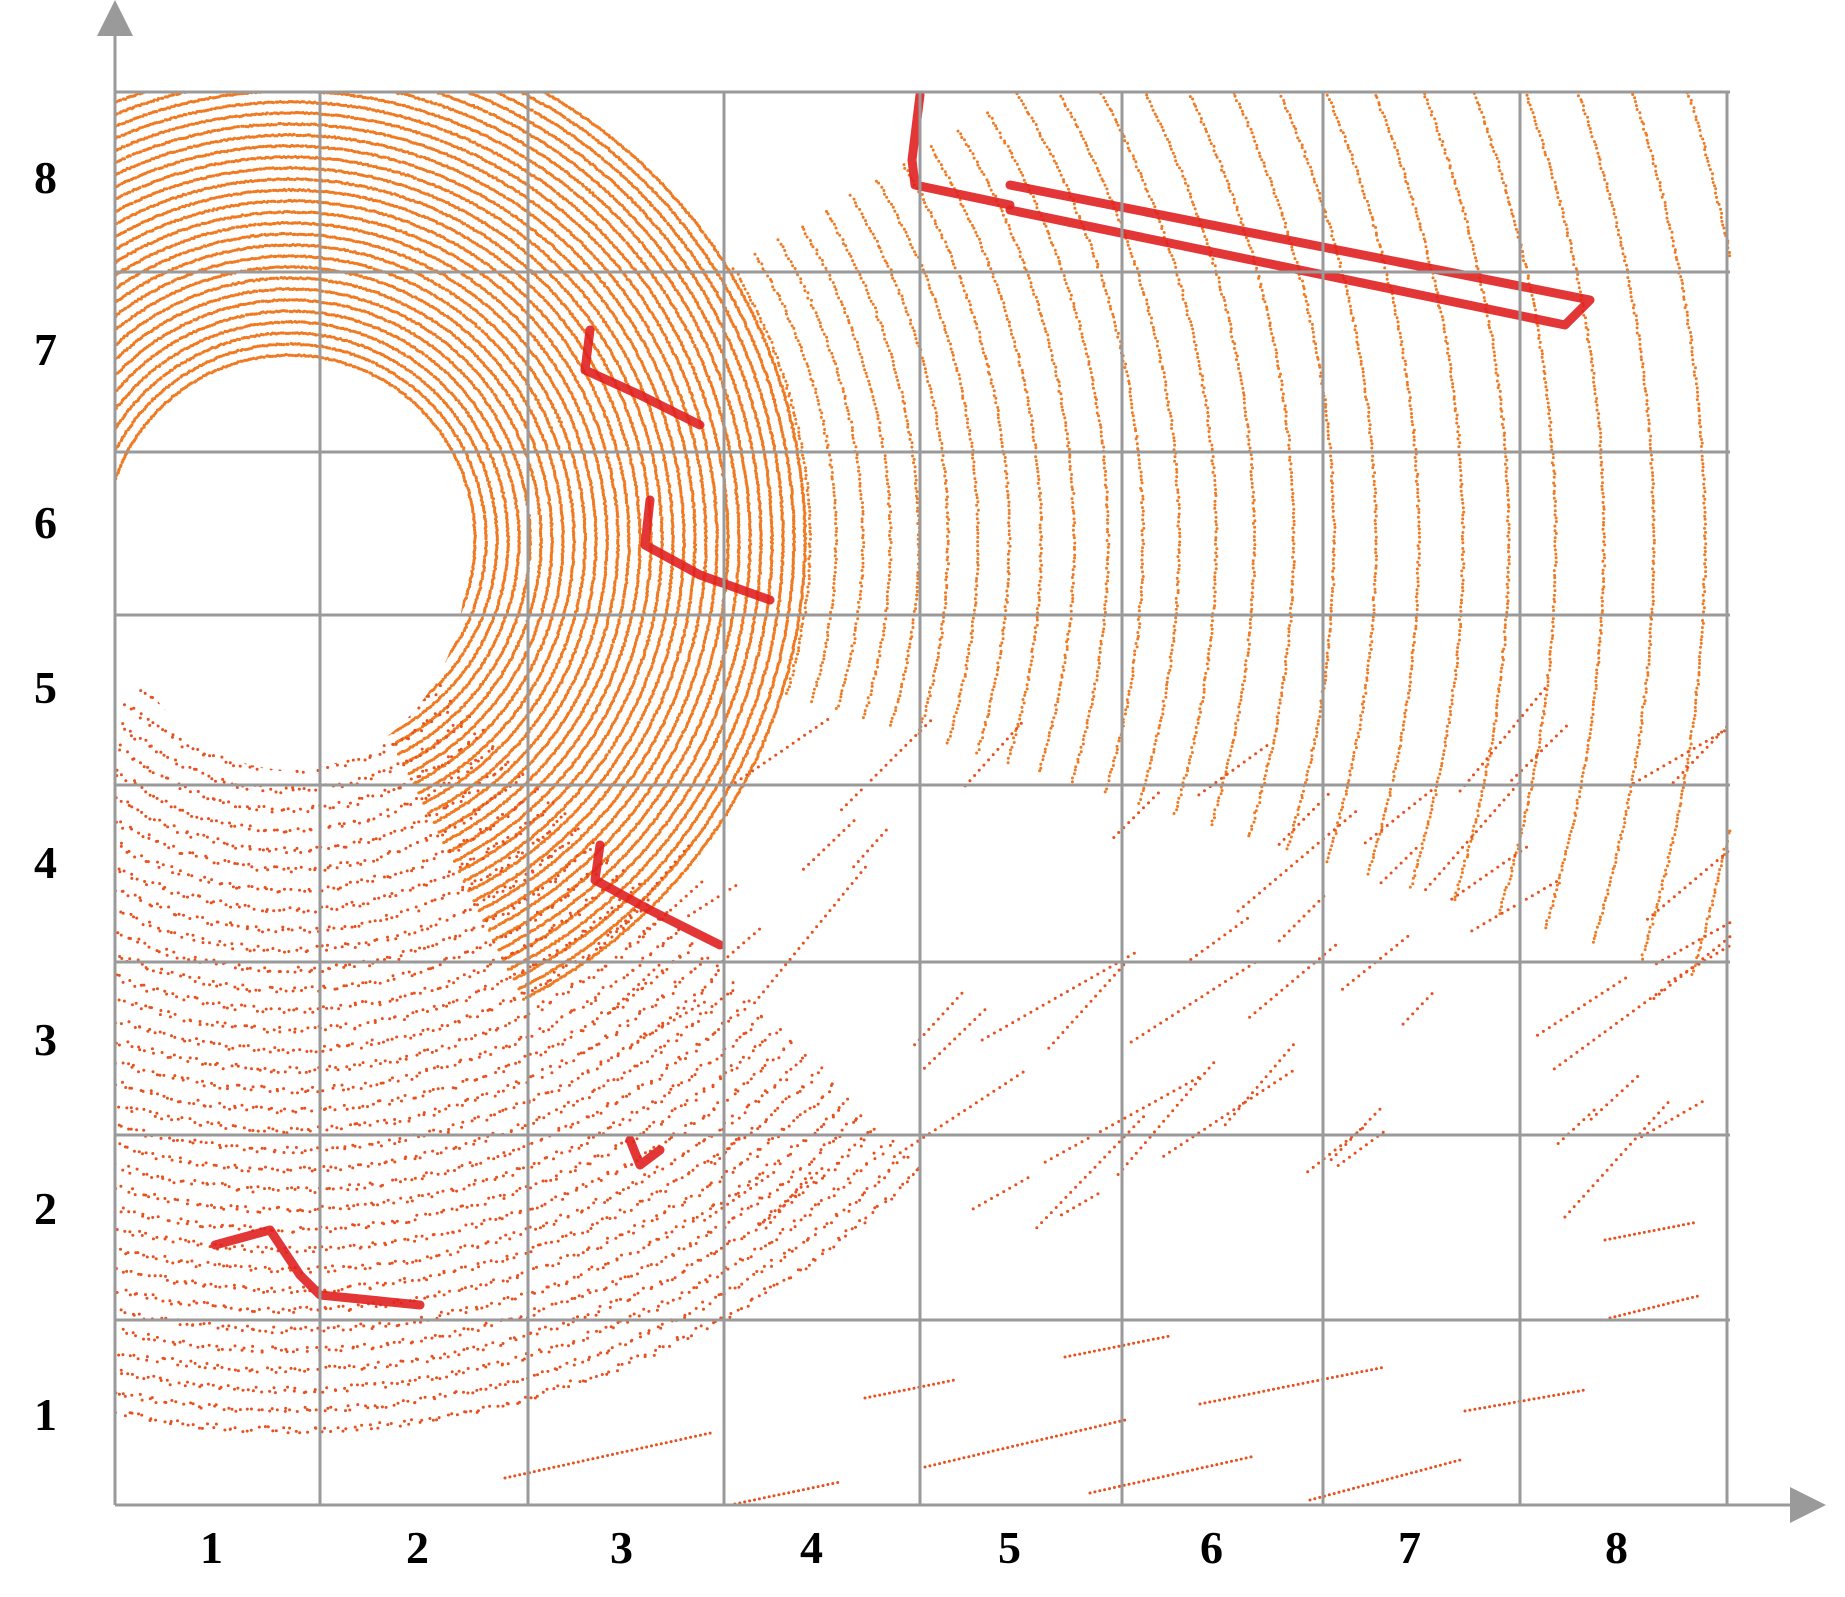 This screenshot has width=1845, height=1597. What do you see at coordinates (45, 522) in the screenshot?
I see `y-tick-label: 6` at bounding box center [45, 522].